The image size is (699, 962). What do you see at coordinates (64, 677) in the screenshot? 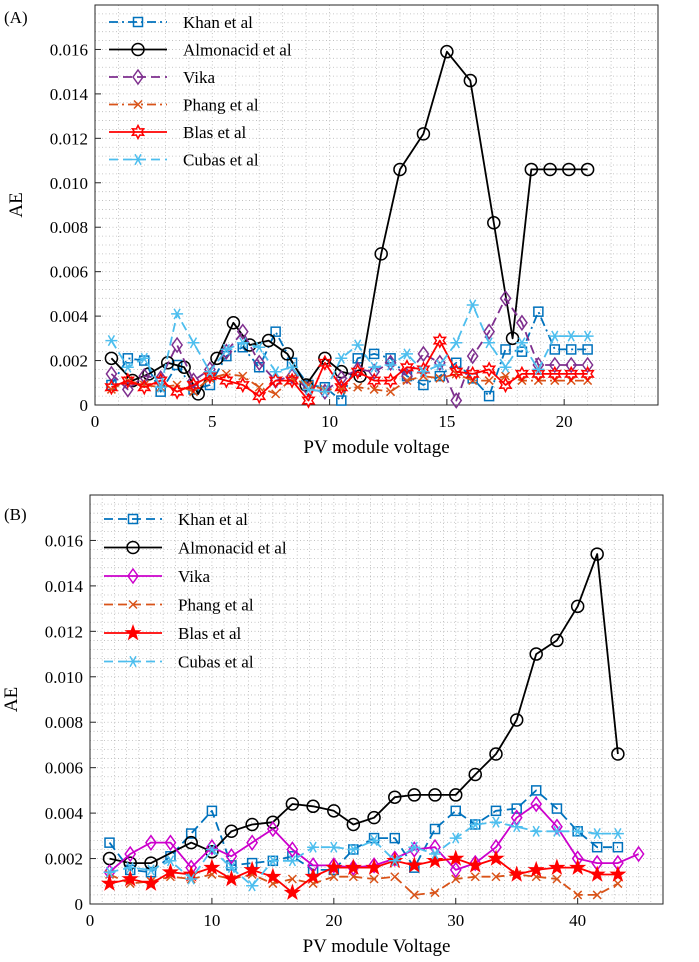
I see `panel-b-y-tick-label: 0.010` at bounding box center [64, 677].